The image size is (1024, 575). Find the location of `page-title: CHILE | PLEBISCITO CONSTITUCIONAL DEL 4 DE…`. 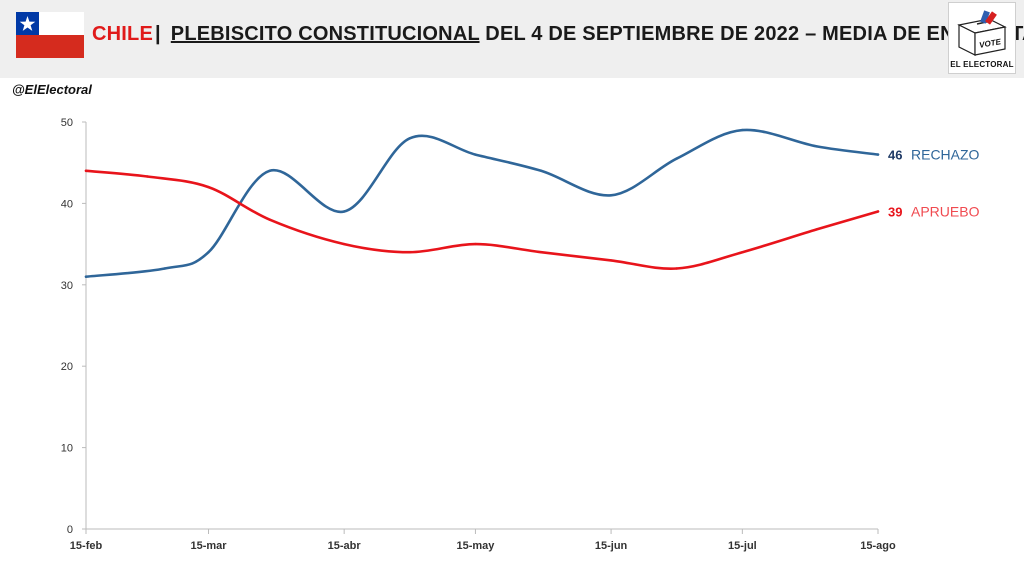

page-title: CHILE | PLEBISCITO CONSTITUCIONAL DEL 4 DE… is located at coordinates (558, 34).